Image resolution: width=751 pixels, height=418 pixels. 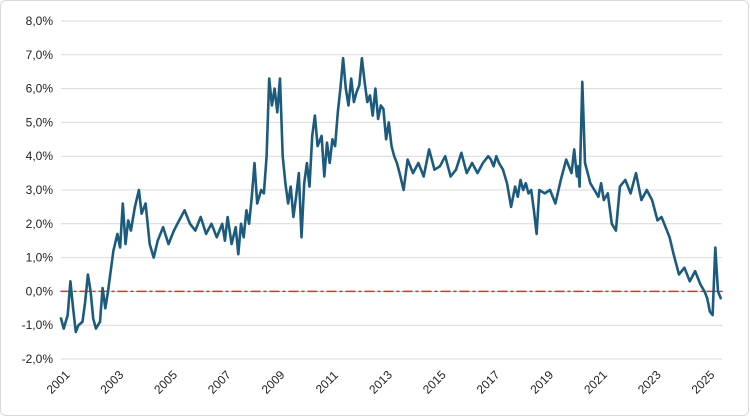 I want to click on y-tick-label: 6,0%, so click(x=40, y=89).